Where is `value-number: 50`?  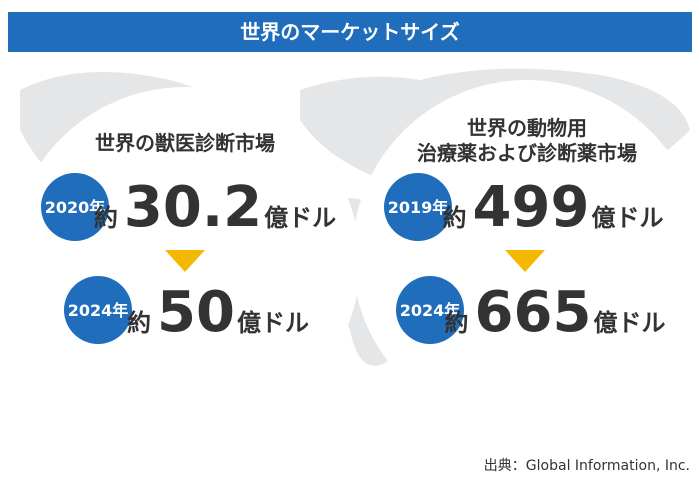
value-number: 50 is located at coordinates (196, 312).